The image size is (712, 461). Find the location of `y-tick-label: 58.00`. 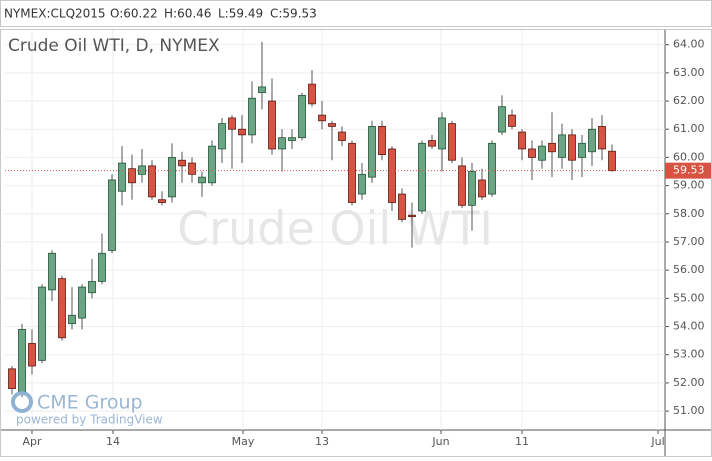

y-tick-label: 58.00 is located at coordinates (689, 213).